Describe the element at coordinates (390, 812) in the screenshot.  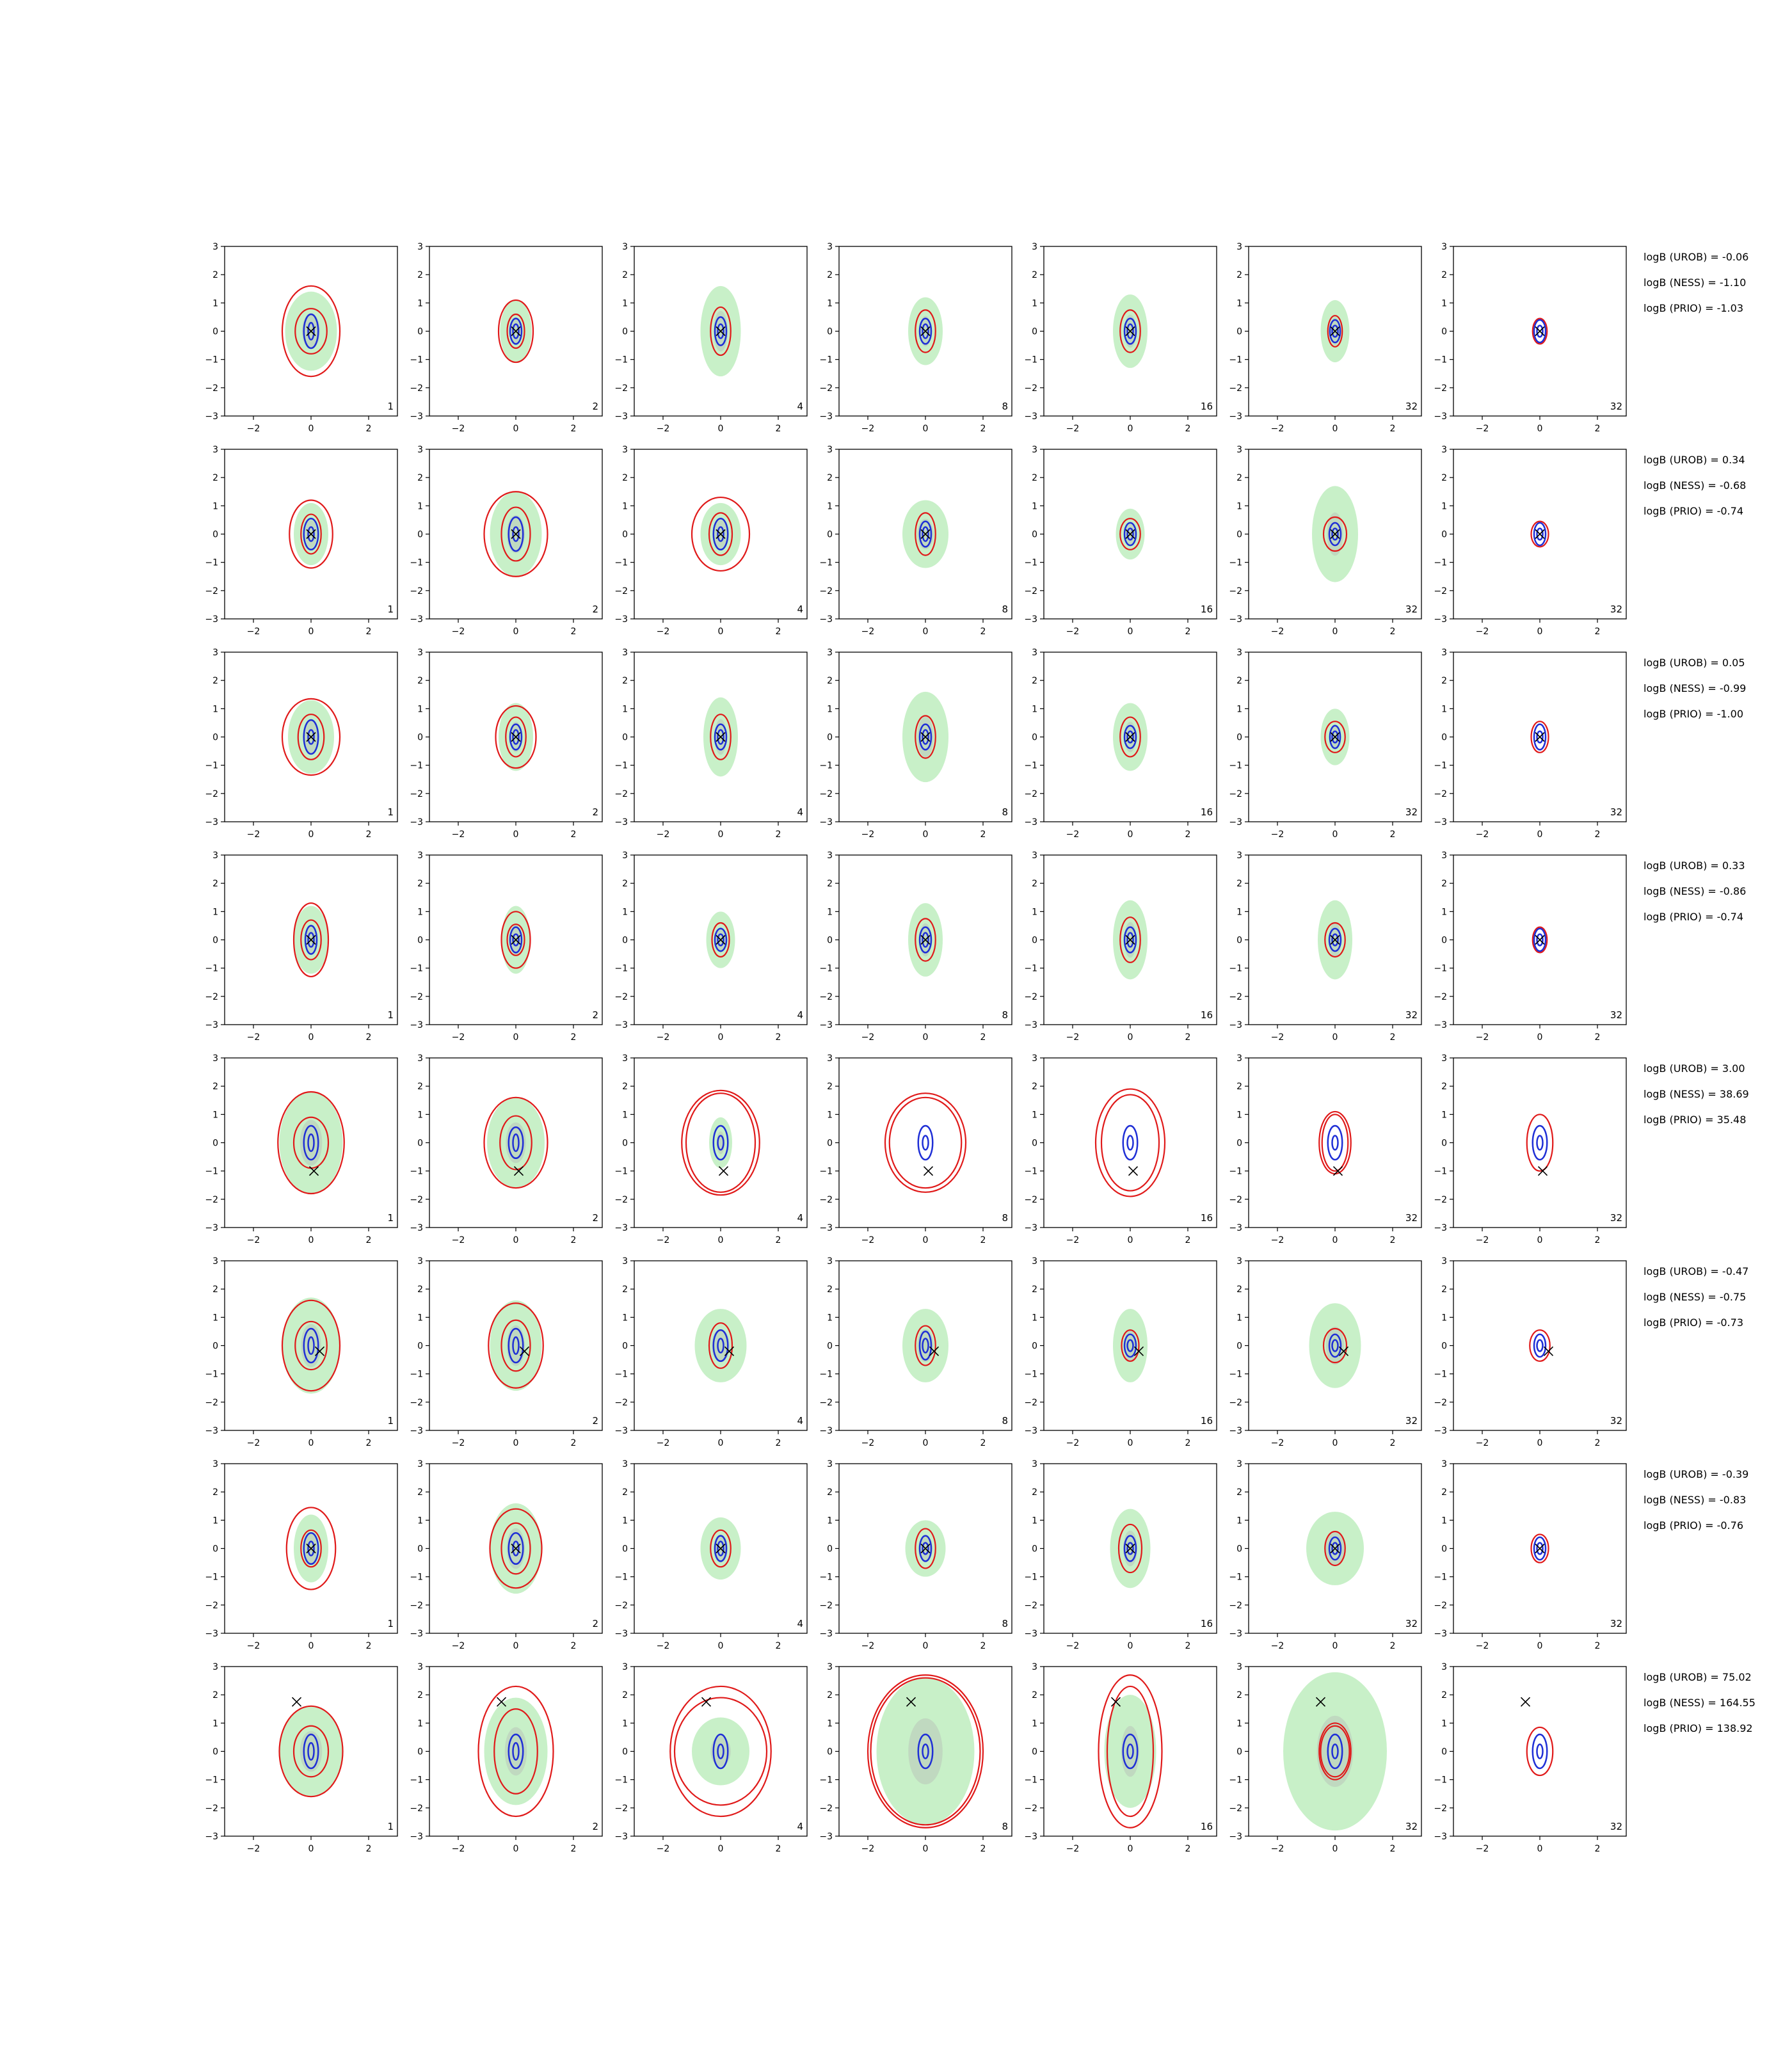
I see `column-label: 1` at that location.